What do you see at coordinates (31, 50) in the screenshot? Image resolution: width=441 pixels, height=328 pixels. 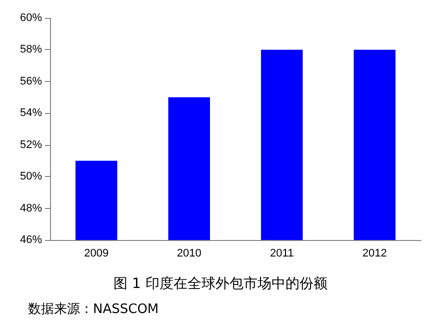 I see `y-tick-label: 58%` at bounding box center [31, 50].